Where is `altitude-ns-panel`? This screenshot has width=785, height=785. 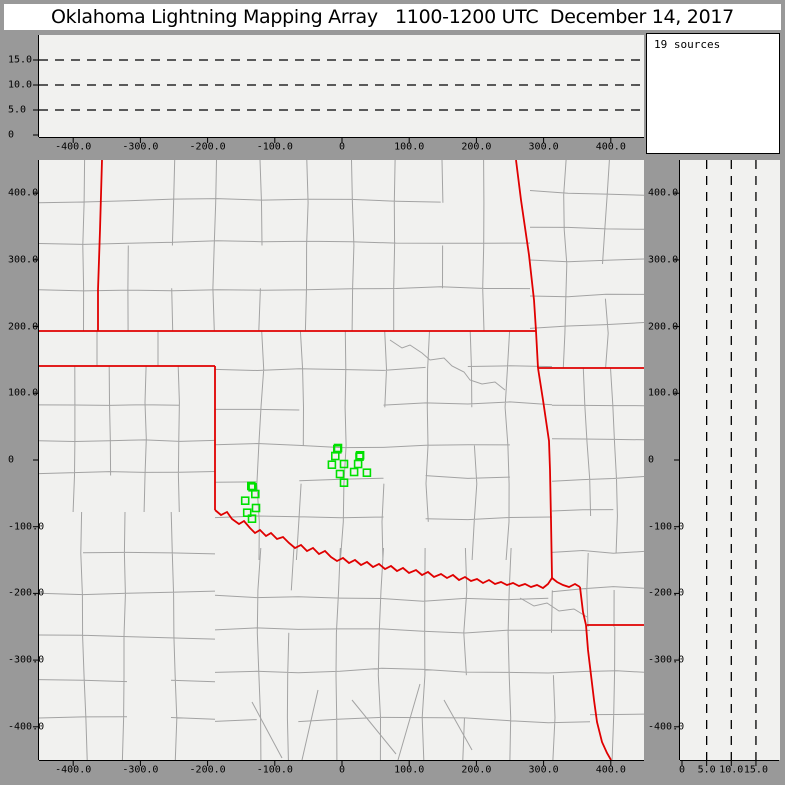 altitude-ns-panel is located at coordinates (730, 460).